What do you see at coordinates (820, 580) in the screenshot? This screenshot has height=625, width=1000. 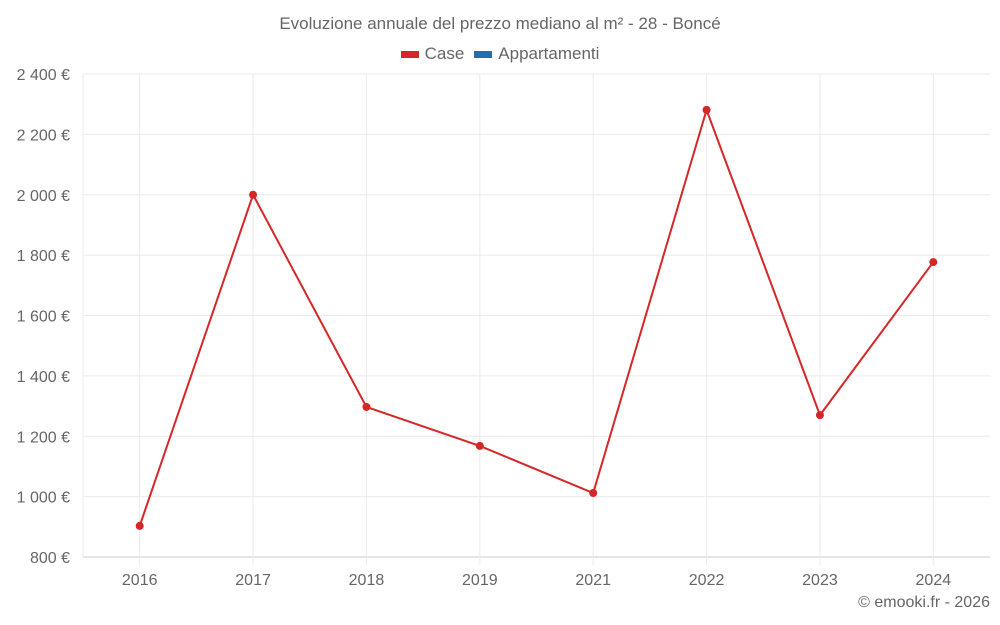 I see `x-tick-label: 2023` at bounding box center [820, 580].